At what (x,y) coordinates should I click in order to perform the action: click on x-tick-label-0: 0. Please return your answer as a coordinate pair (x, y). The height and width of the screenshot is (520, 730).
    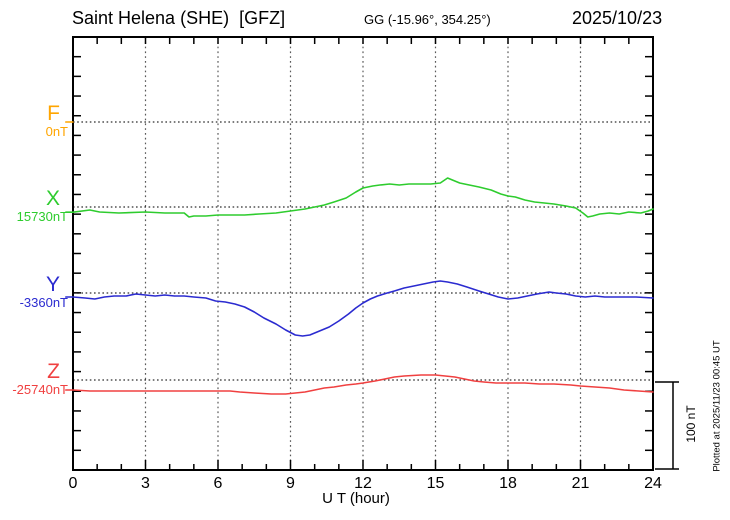
    Looking at the image, I should click on (73, 483).